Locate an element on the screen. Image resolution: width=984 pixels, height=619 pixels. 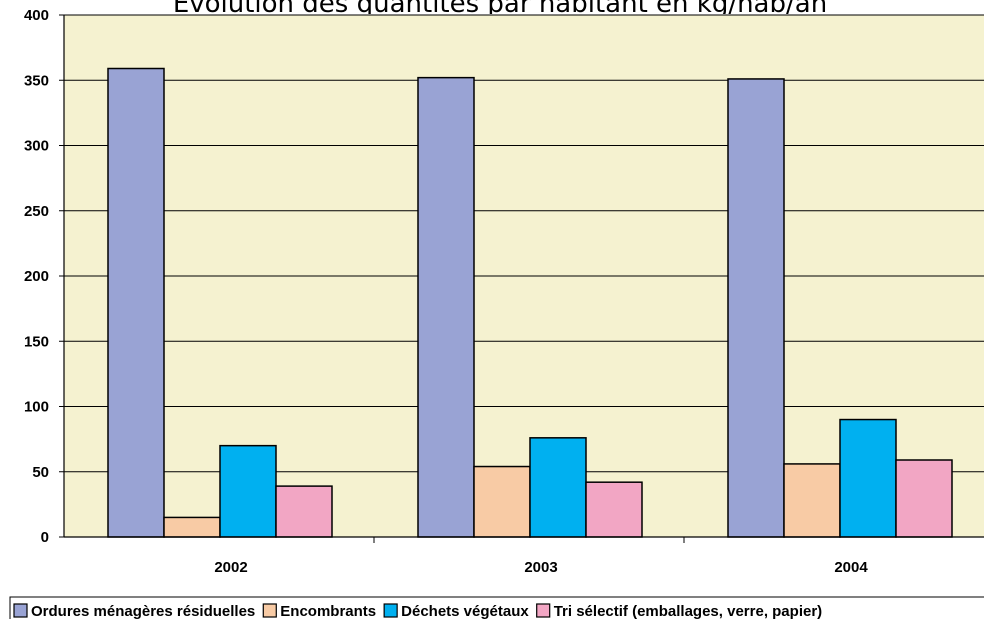
legend-label: Ordures ménagères résiduelles is located at coordinates (143, 611).